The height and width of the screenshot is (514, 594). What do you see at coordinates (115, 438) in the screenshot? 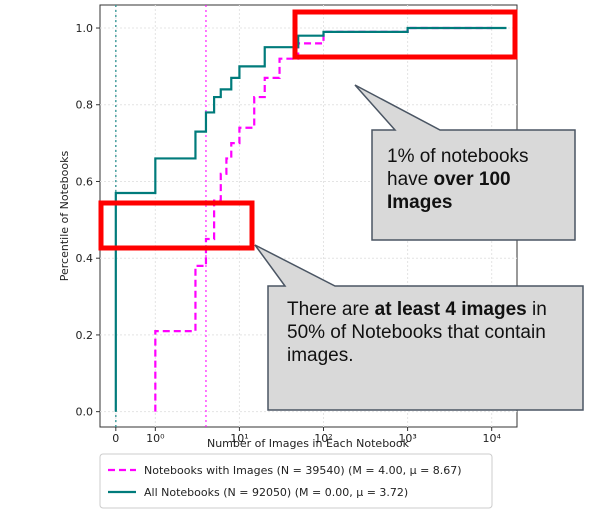
I see `x-tick-label: 0` at bounding box center [115, 438].